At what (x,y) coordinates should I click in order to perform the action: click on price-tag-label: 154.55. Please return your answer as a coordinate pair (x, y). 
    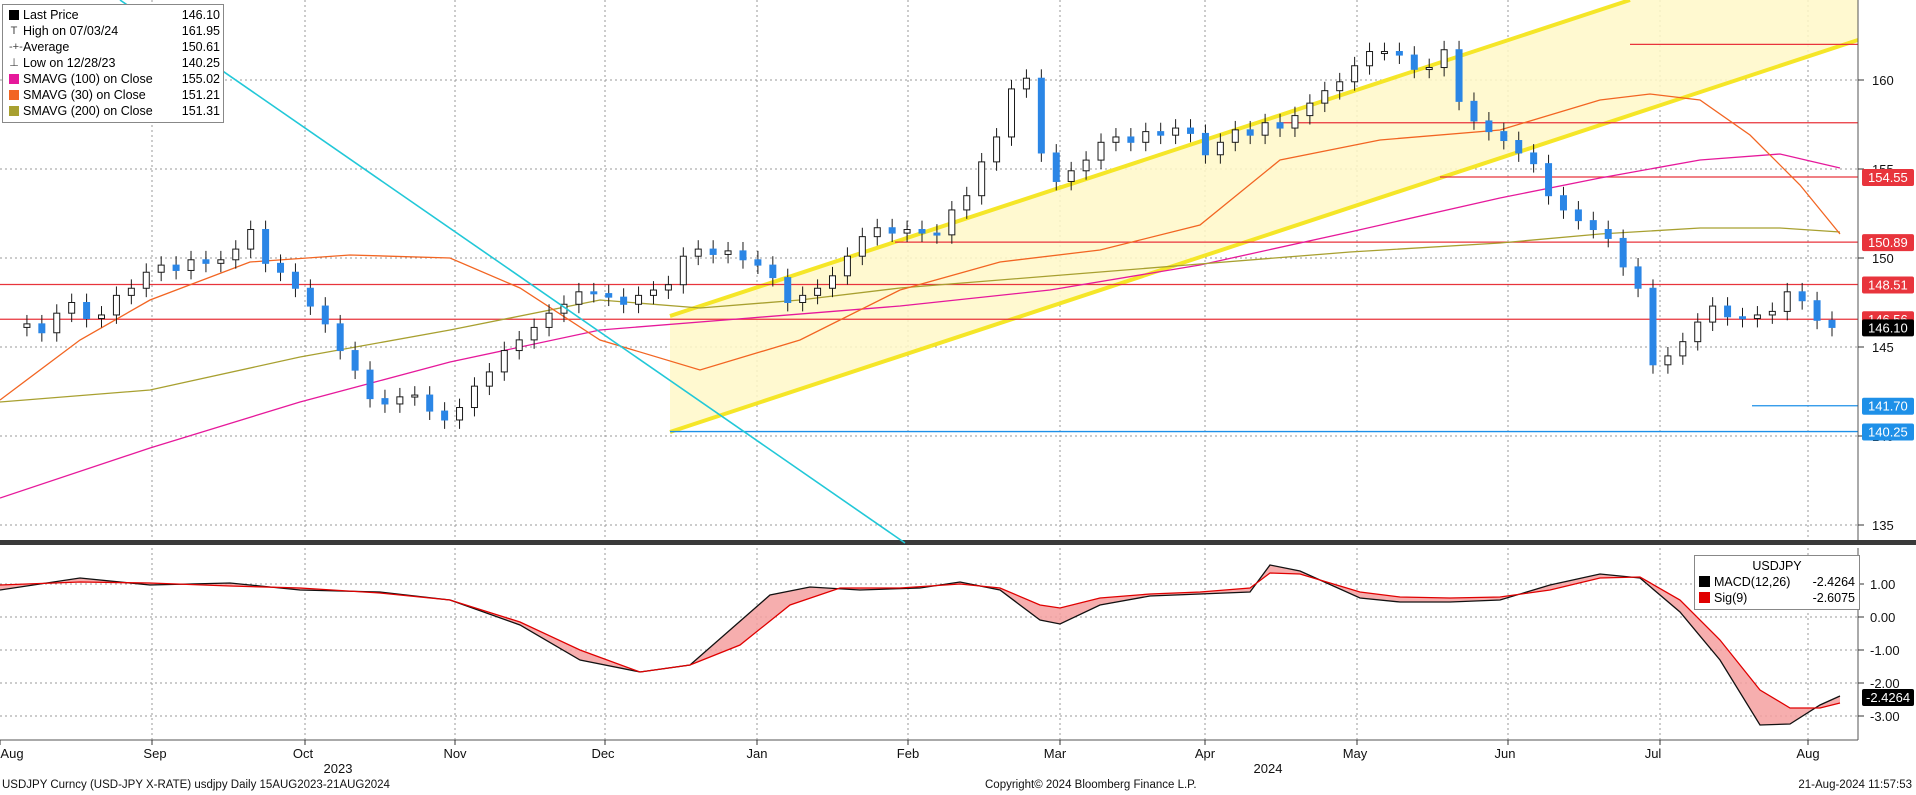
    Looking at the image, I should click on (1888, 177).